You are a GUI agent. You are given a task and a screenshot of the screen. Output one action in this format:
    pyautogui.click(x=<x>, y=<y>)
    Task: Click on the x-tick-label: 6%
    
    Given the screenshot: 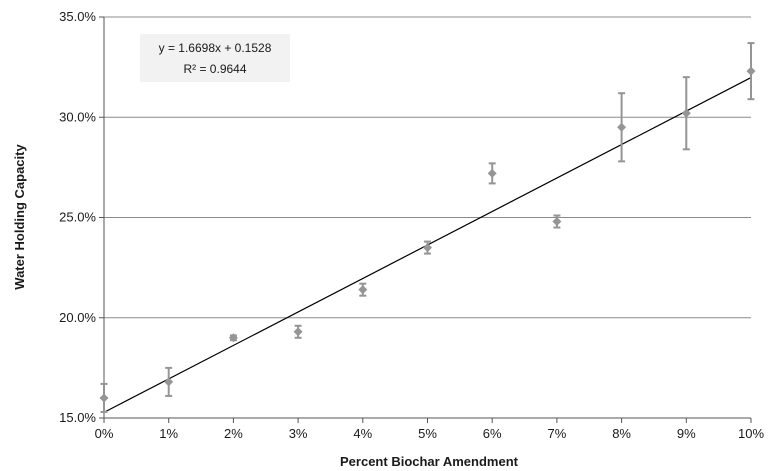 What is the action you would take?
    pyautogui.click(x=492, y=433)
    